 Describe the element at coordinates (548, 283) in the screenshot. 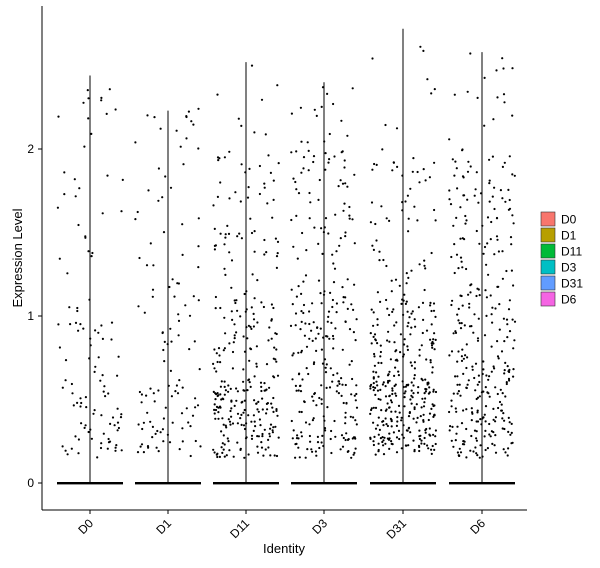

I see `legend-swatch` at that location.